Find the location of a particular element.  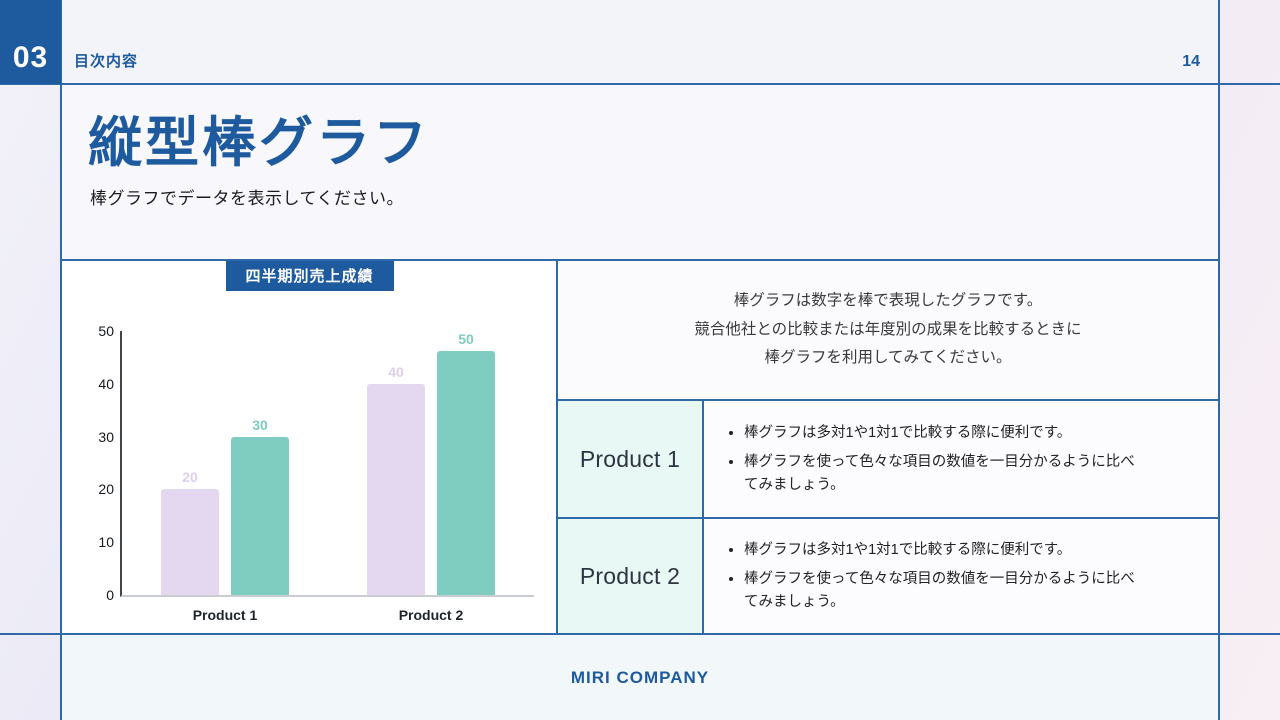

y-axis-tick-label: 0 is located at coordinates (110, 595).